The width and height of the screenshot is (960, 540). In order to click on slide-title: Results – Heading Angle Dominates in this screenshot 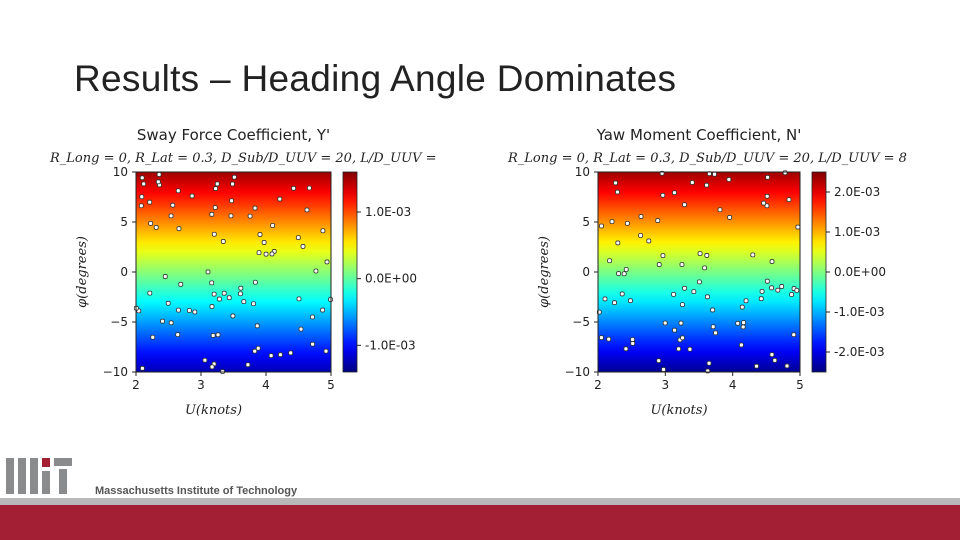, I will do `click(375, 78)`.